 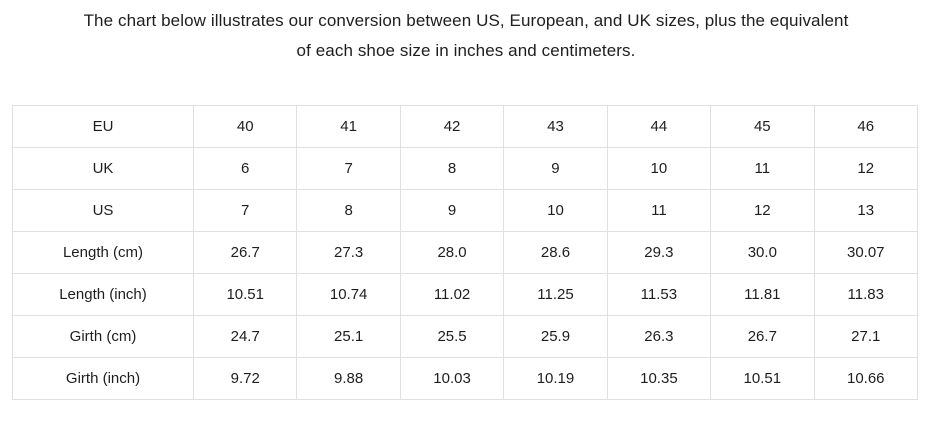 I want to click on table-cell: 11.25, so click(x=555, y=294).